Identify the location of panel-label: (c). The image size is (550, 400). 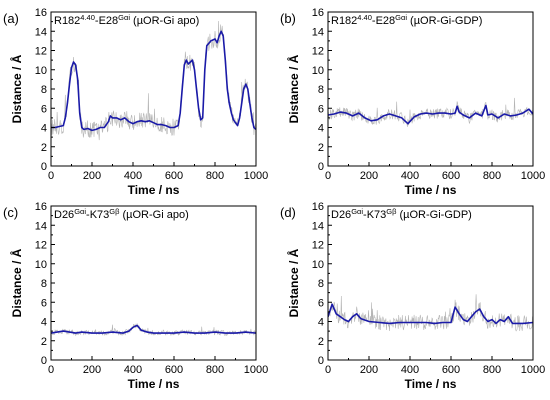
(10, 212).